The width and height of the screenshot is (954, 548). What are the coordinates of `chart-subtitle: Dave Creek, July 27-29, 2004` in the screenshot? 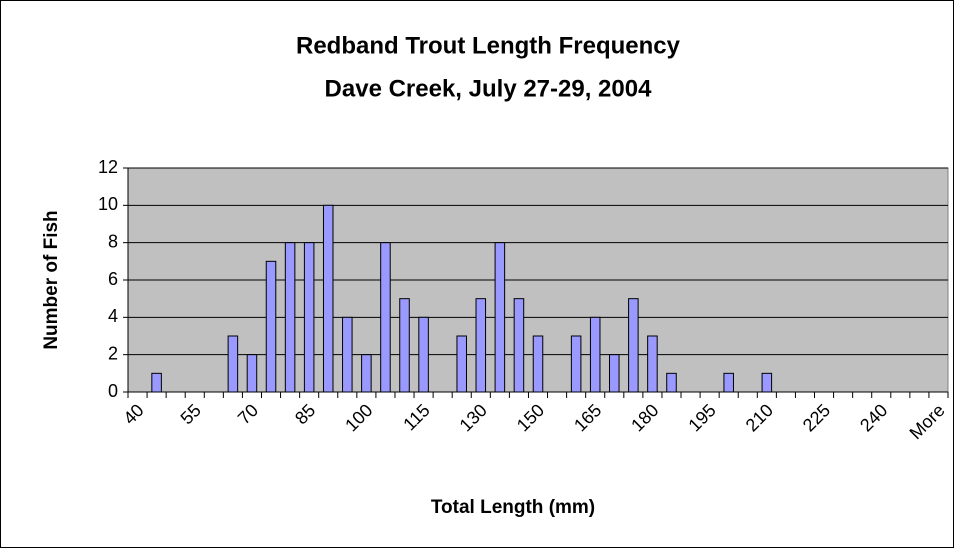 It's located at (489, 88).